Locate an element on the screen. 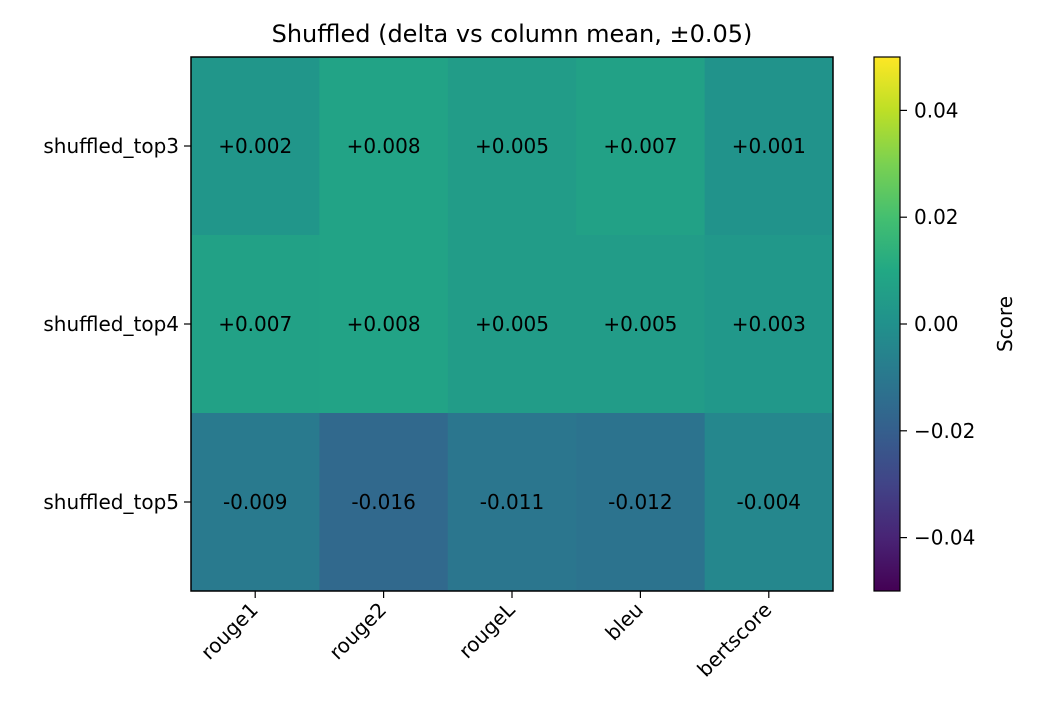 The width and height of the screenshot is (1040, 720). colorbar-tick-label: −0.02 is located at coordinates (944, 431).